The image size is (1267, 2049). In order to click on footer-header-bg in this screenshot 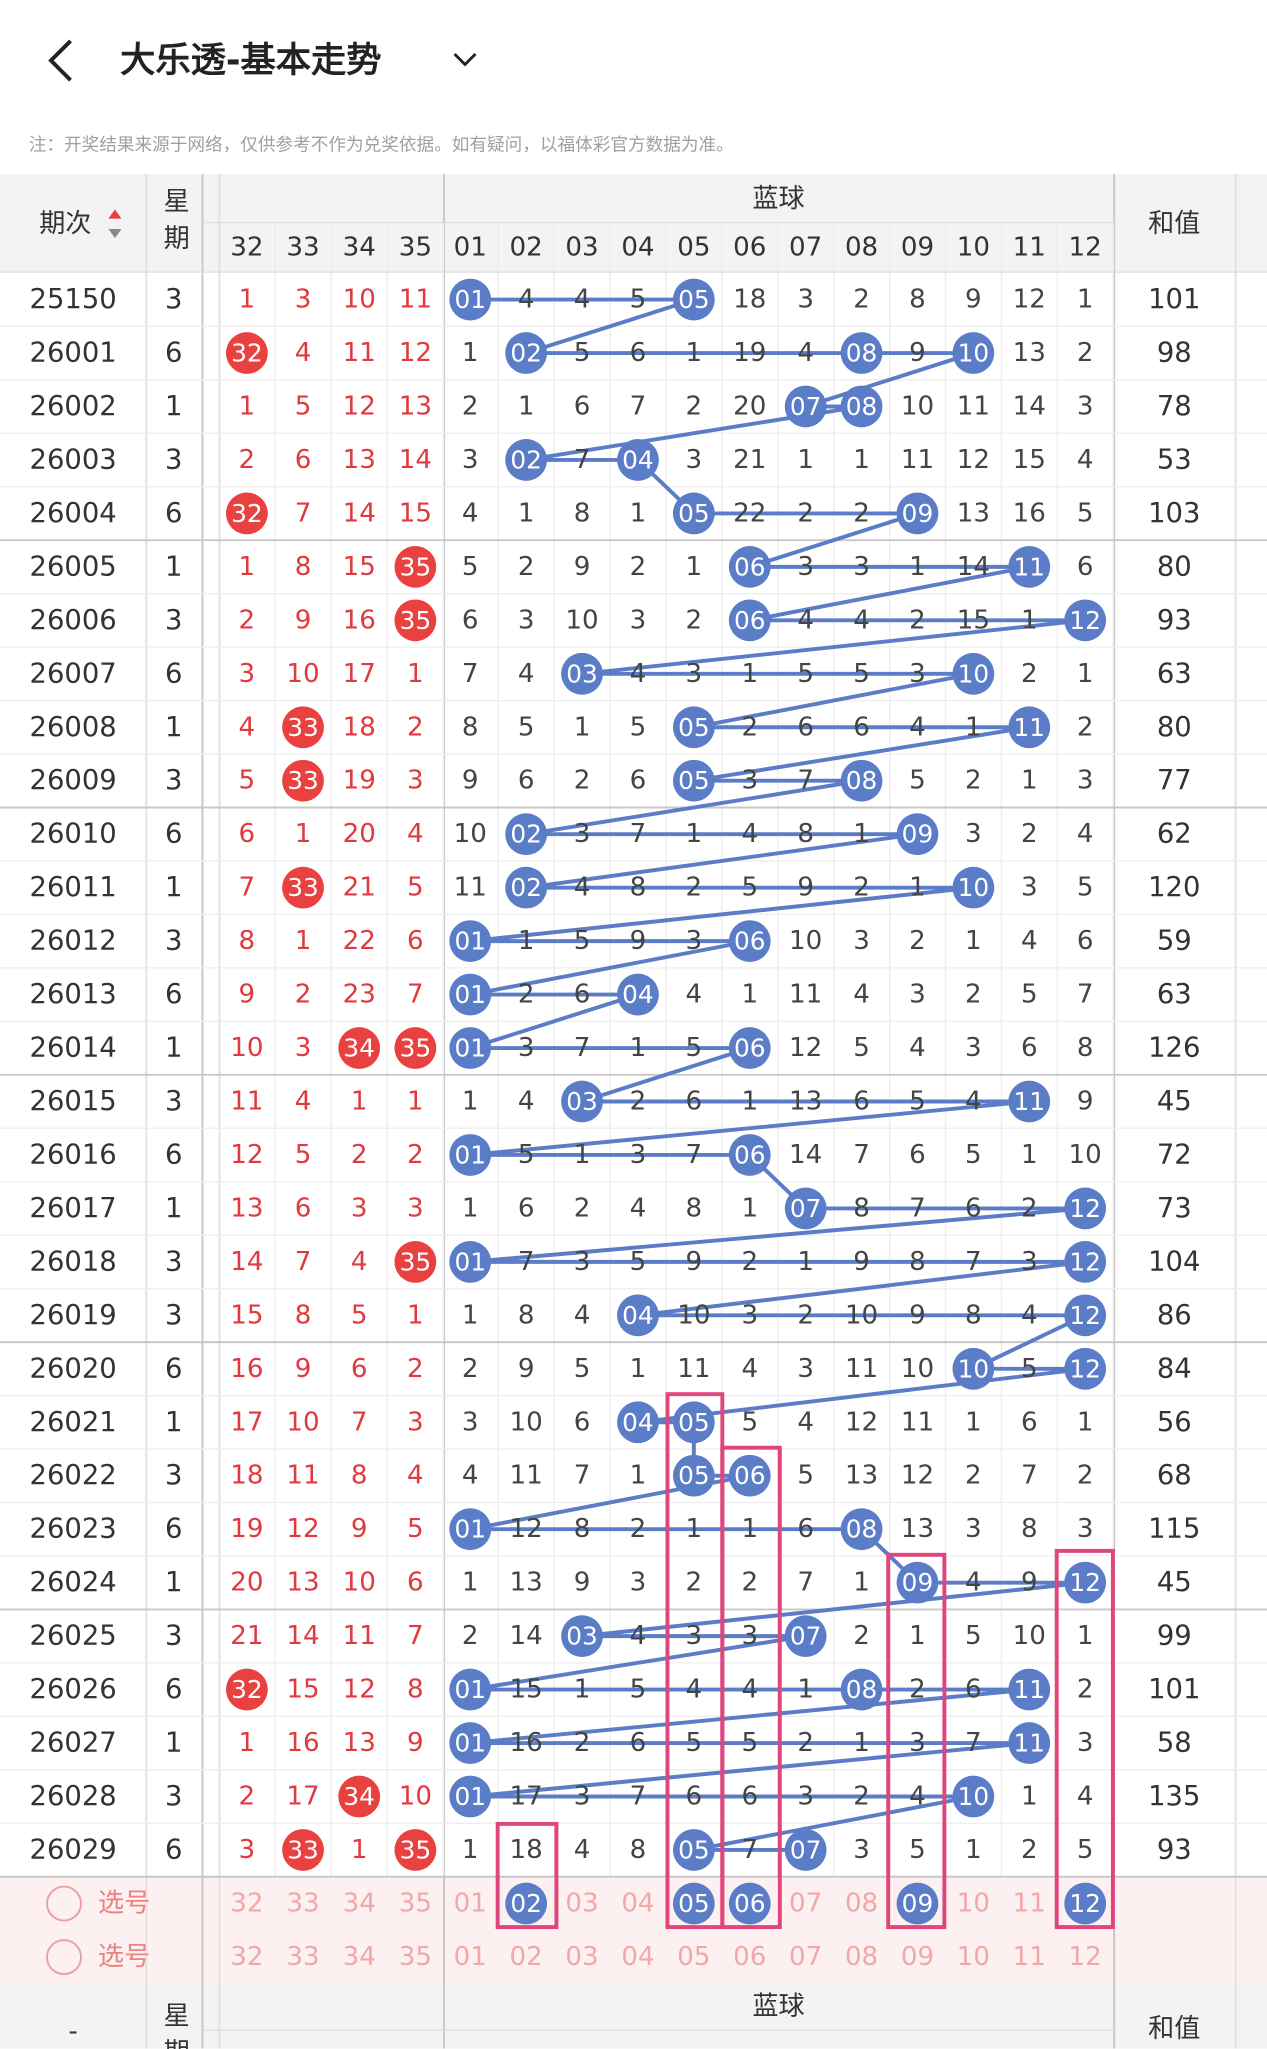, I will do `click(633, 2016)`.